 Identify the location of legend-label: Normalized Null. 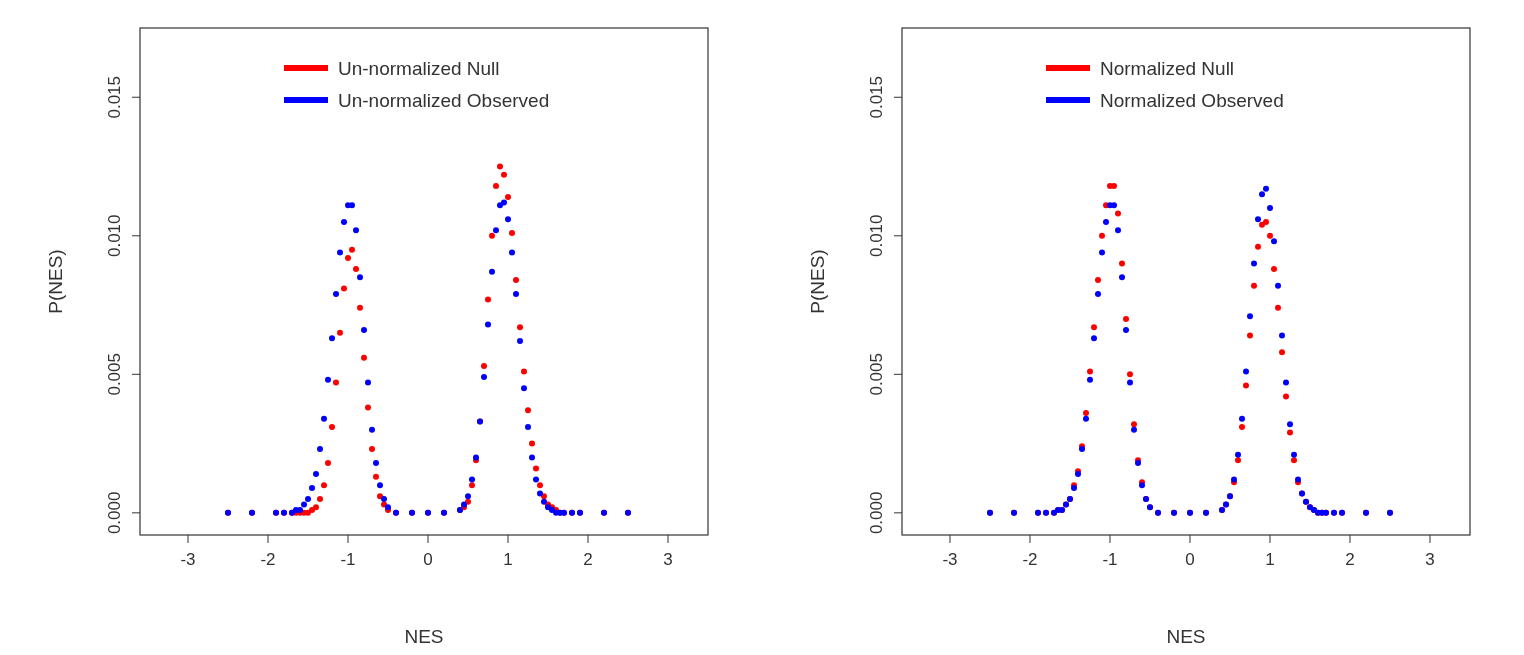
(1167, 68).